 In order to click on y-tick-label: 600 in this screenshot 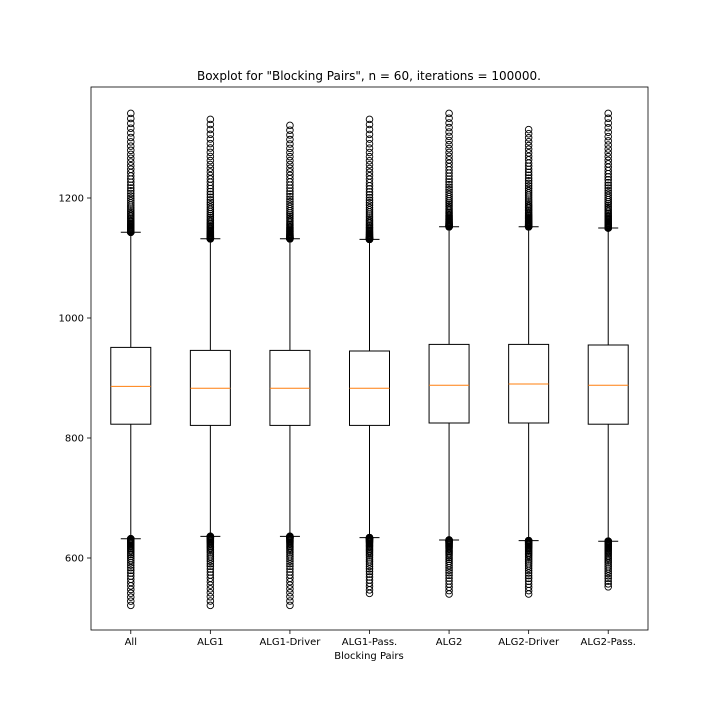, I will do `click(74, 559)`.